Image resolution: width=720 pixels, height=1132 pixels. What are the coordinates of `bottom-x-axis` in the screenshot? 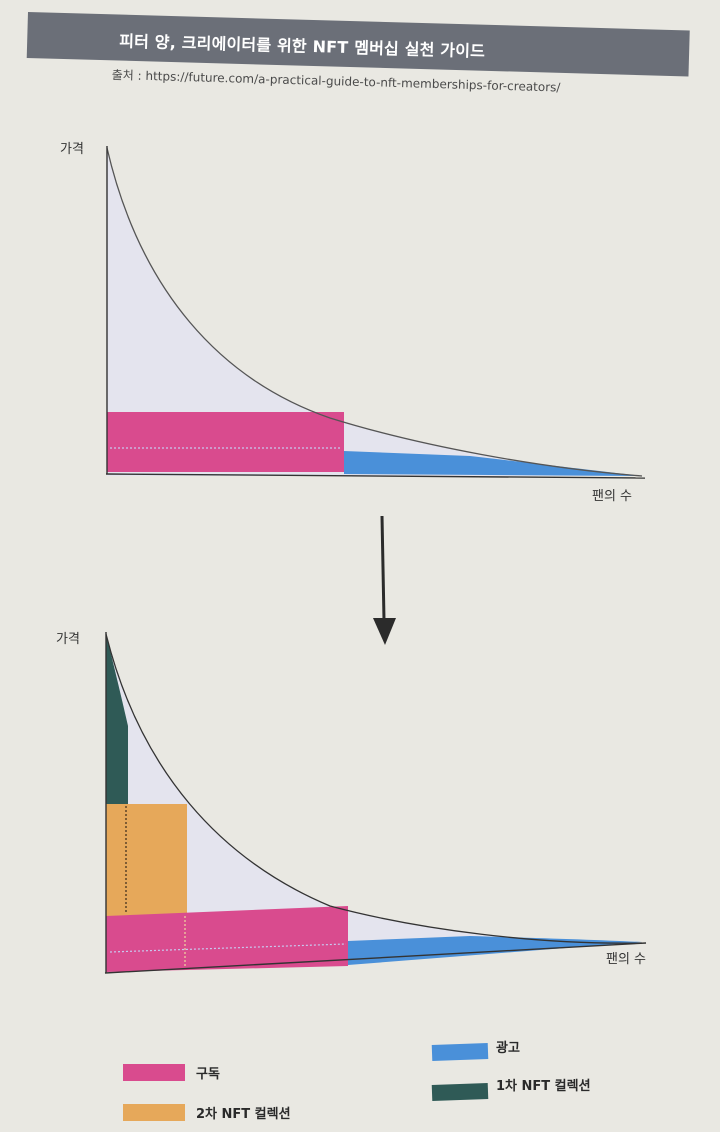 It's located at (375, 958).